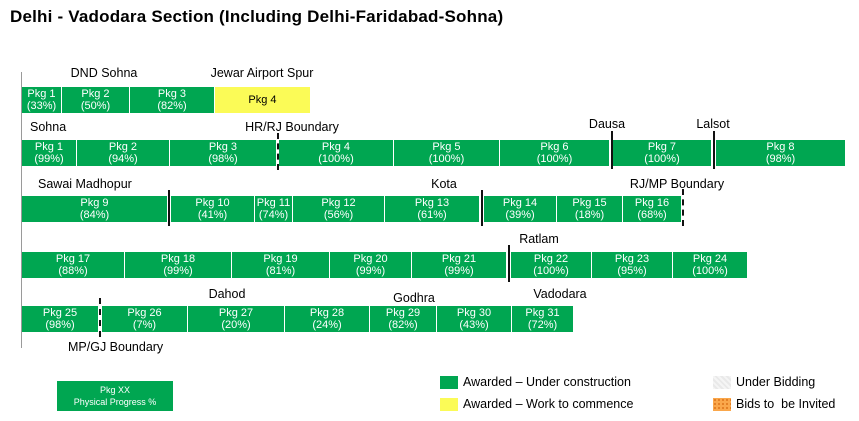 The width and height of the screenshot is (859, 421). What do you see at coordinates (60, 312) in the screenshot?
I see `package-name: Pkg 25` at bounding box center [60, 312].